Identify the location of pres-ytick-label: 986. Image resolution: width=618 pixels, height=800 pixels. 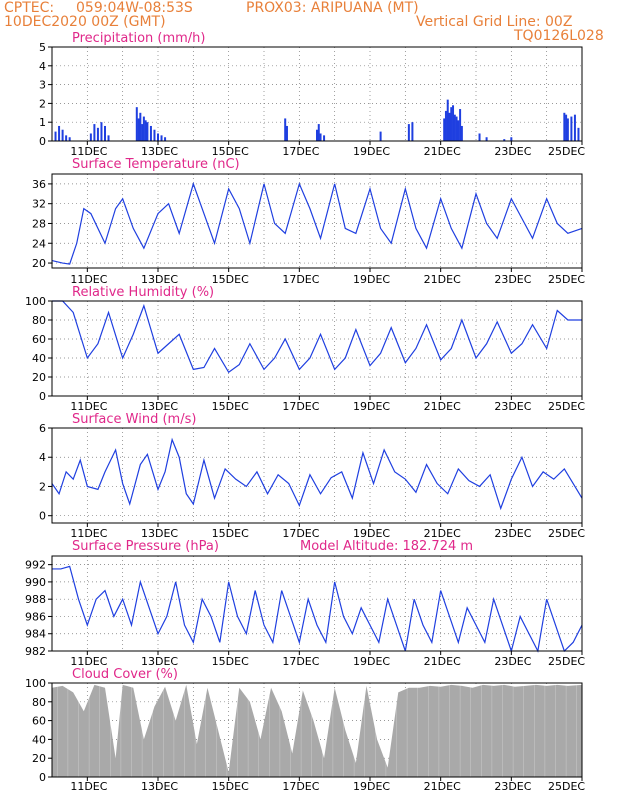
(35, 616).